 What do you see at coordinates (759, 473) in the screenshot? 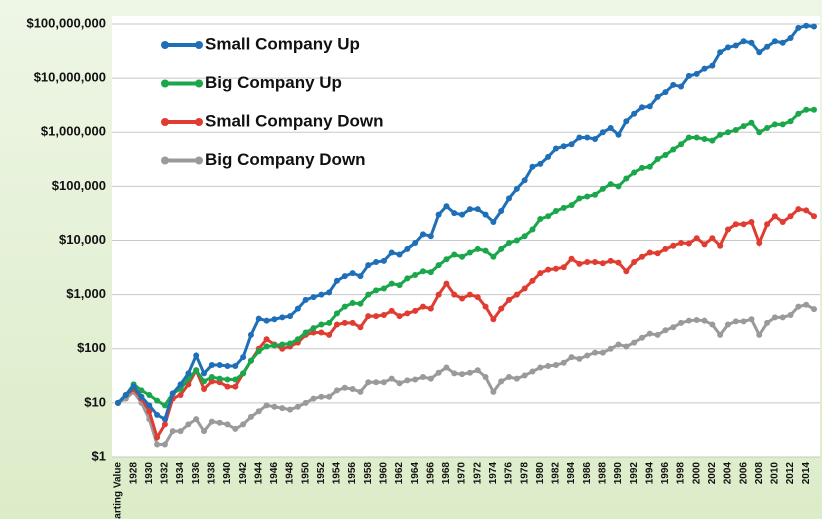
I see `x-tick-label: 2008` at bounding box center [759, 473].